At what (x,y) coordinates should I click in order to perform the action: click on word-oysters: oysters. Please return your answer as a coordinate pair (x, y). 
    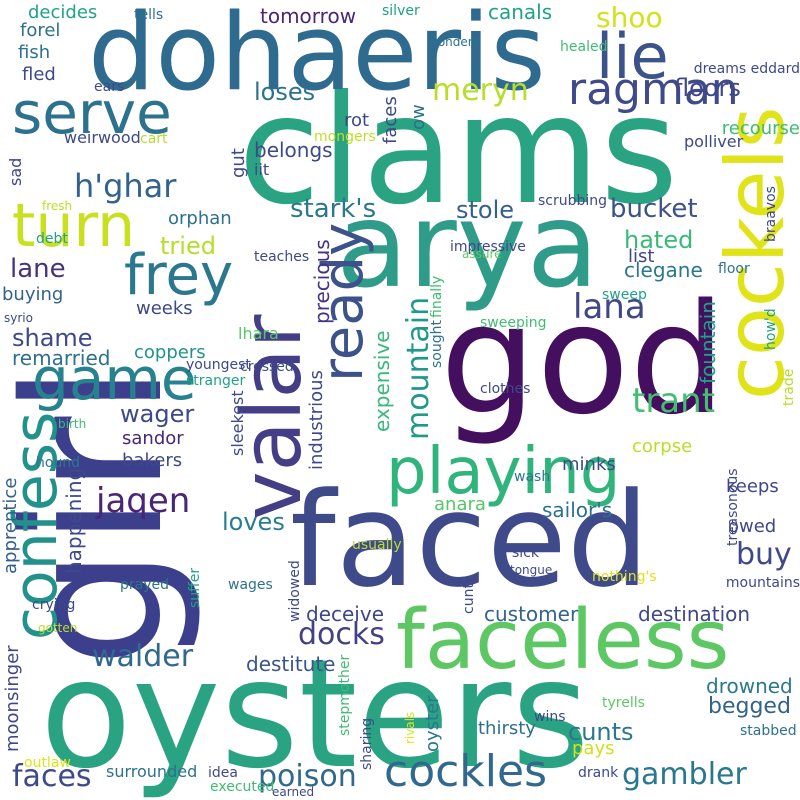
    Looking at the image, I should click on (315, 714).